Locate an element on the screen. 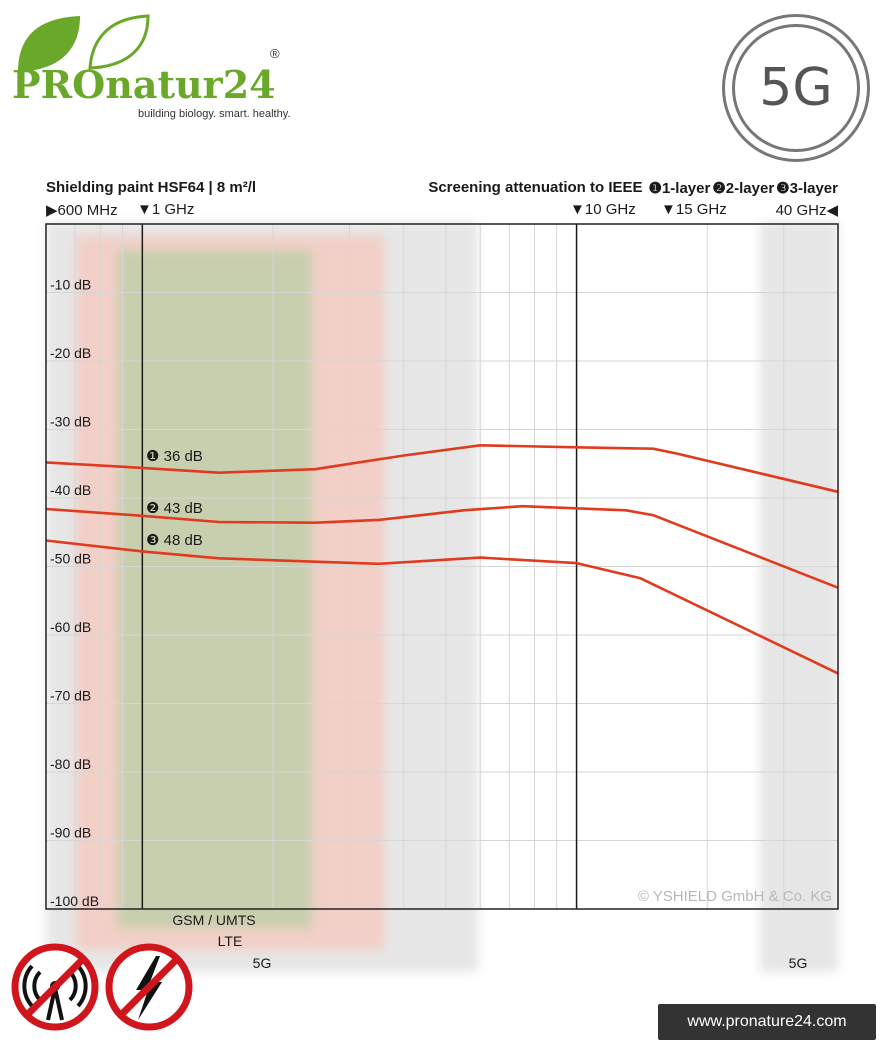  5g-badge-label: 5G is located at coordinates (796, 88).